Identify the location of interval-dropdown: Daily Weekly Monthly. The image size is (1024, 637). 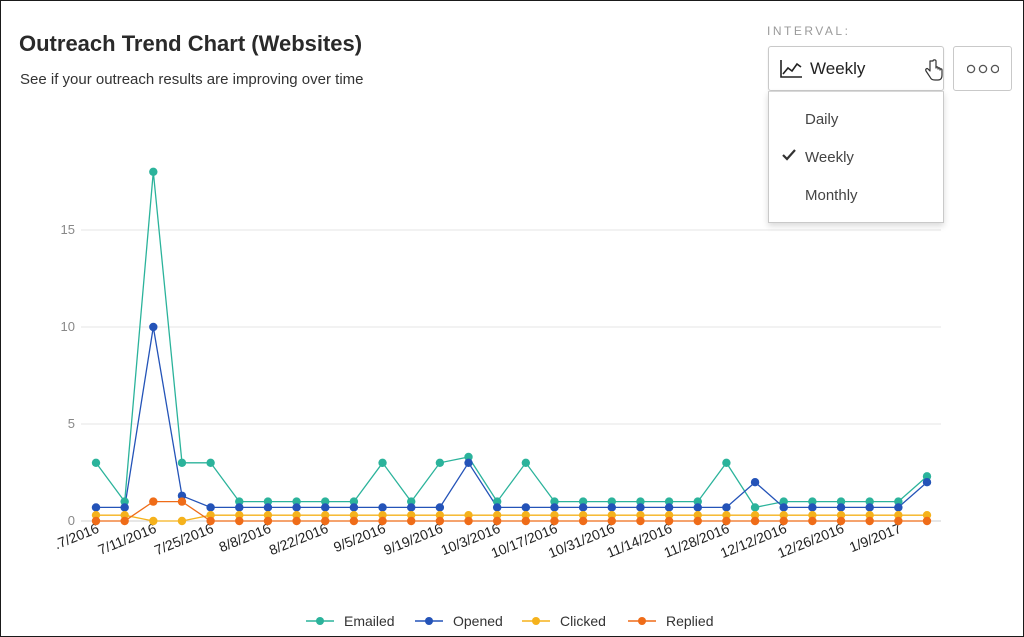
(856, 157).